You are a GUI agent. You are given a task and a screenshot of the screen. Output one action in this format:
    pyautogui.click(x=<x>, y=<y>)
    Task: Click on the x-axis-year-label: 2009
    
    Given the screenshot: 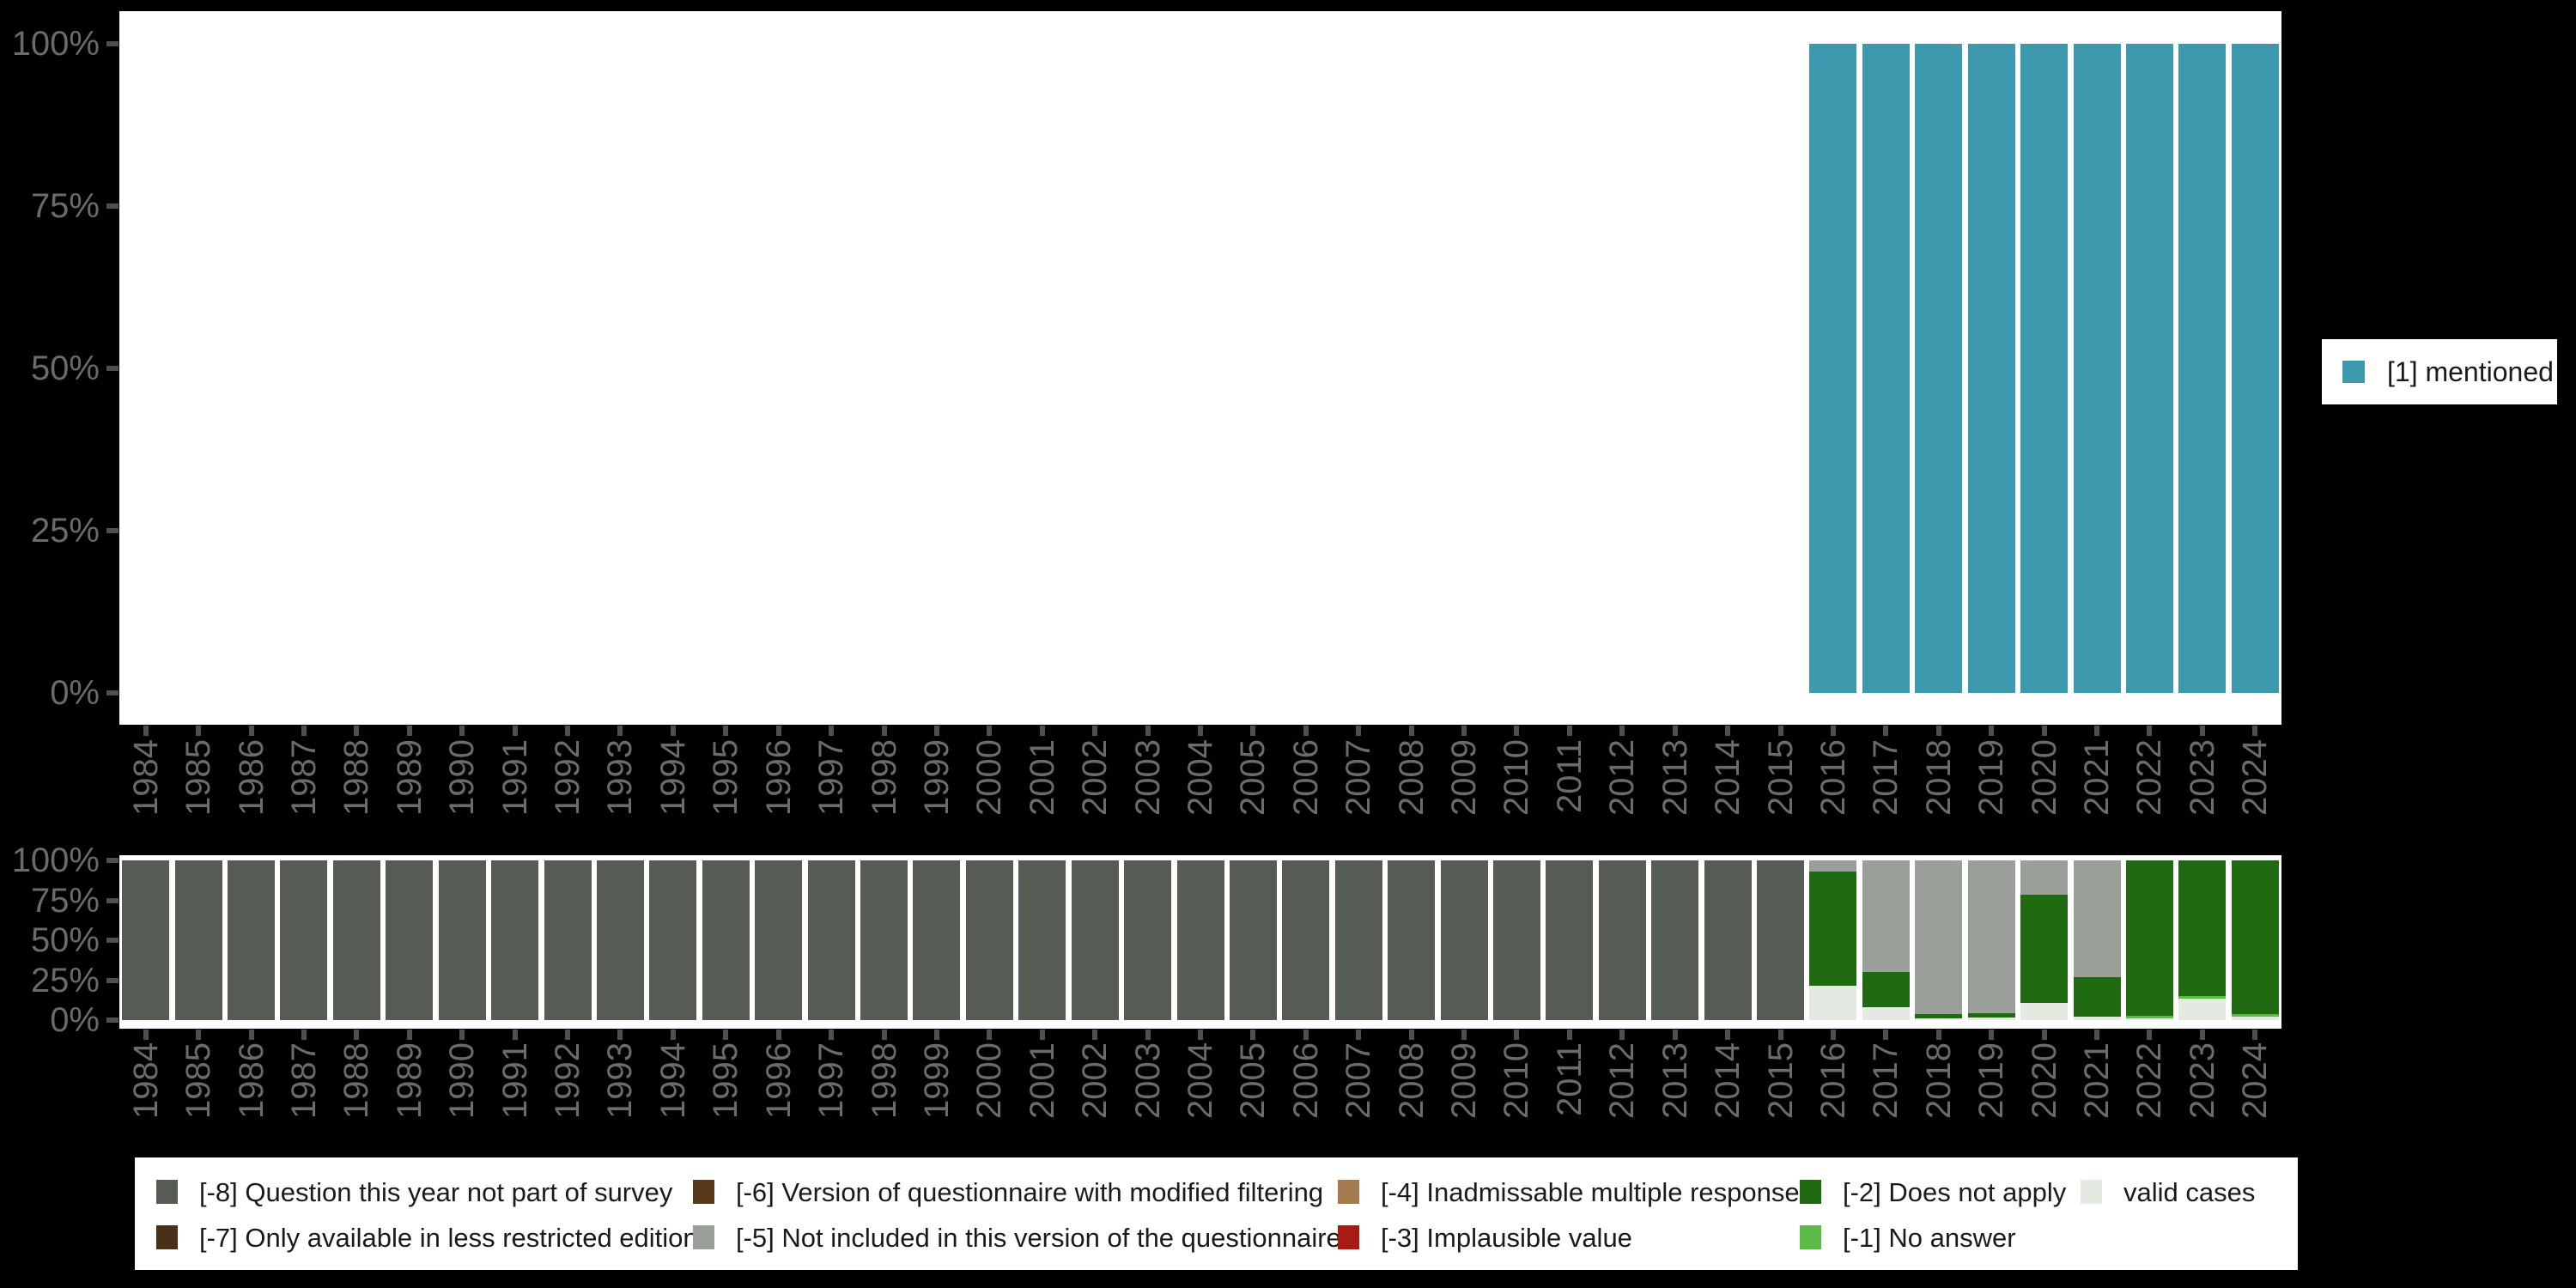 What is the action you would take?
    pyautogui.click(x=1464, y=777)
    